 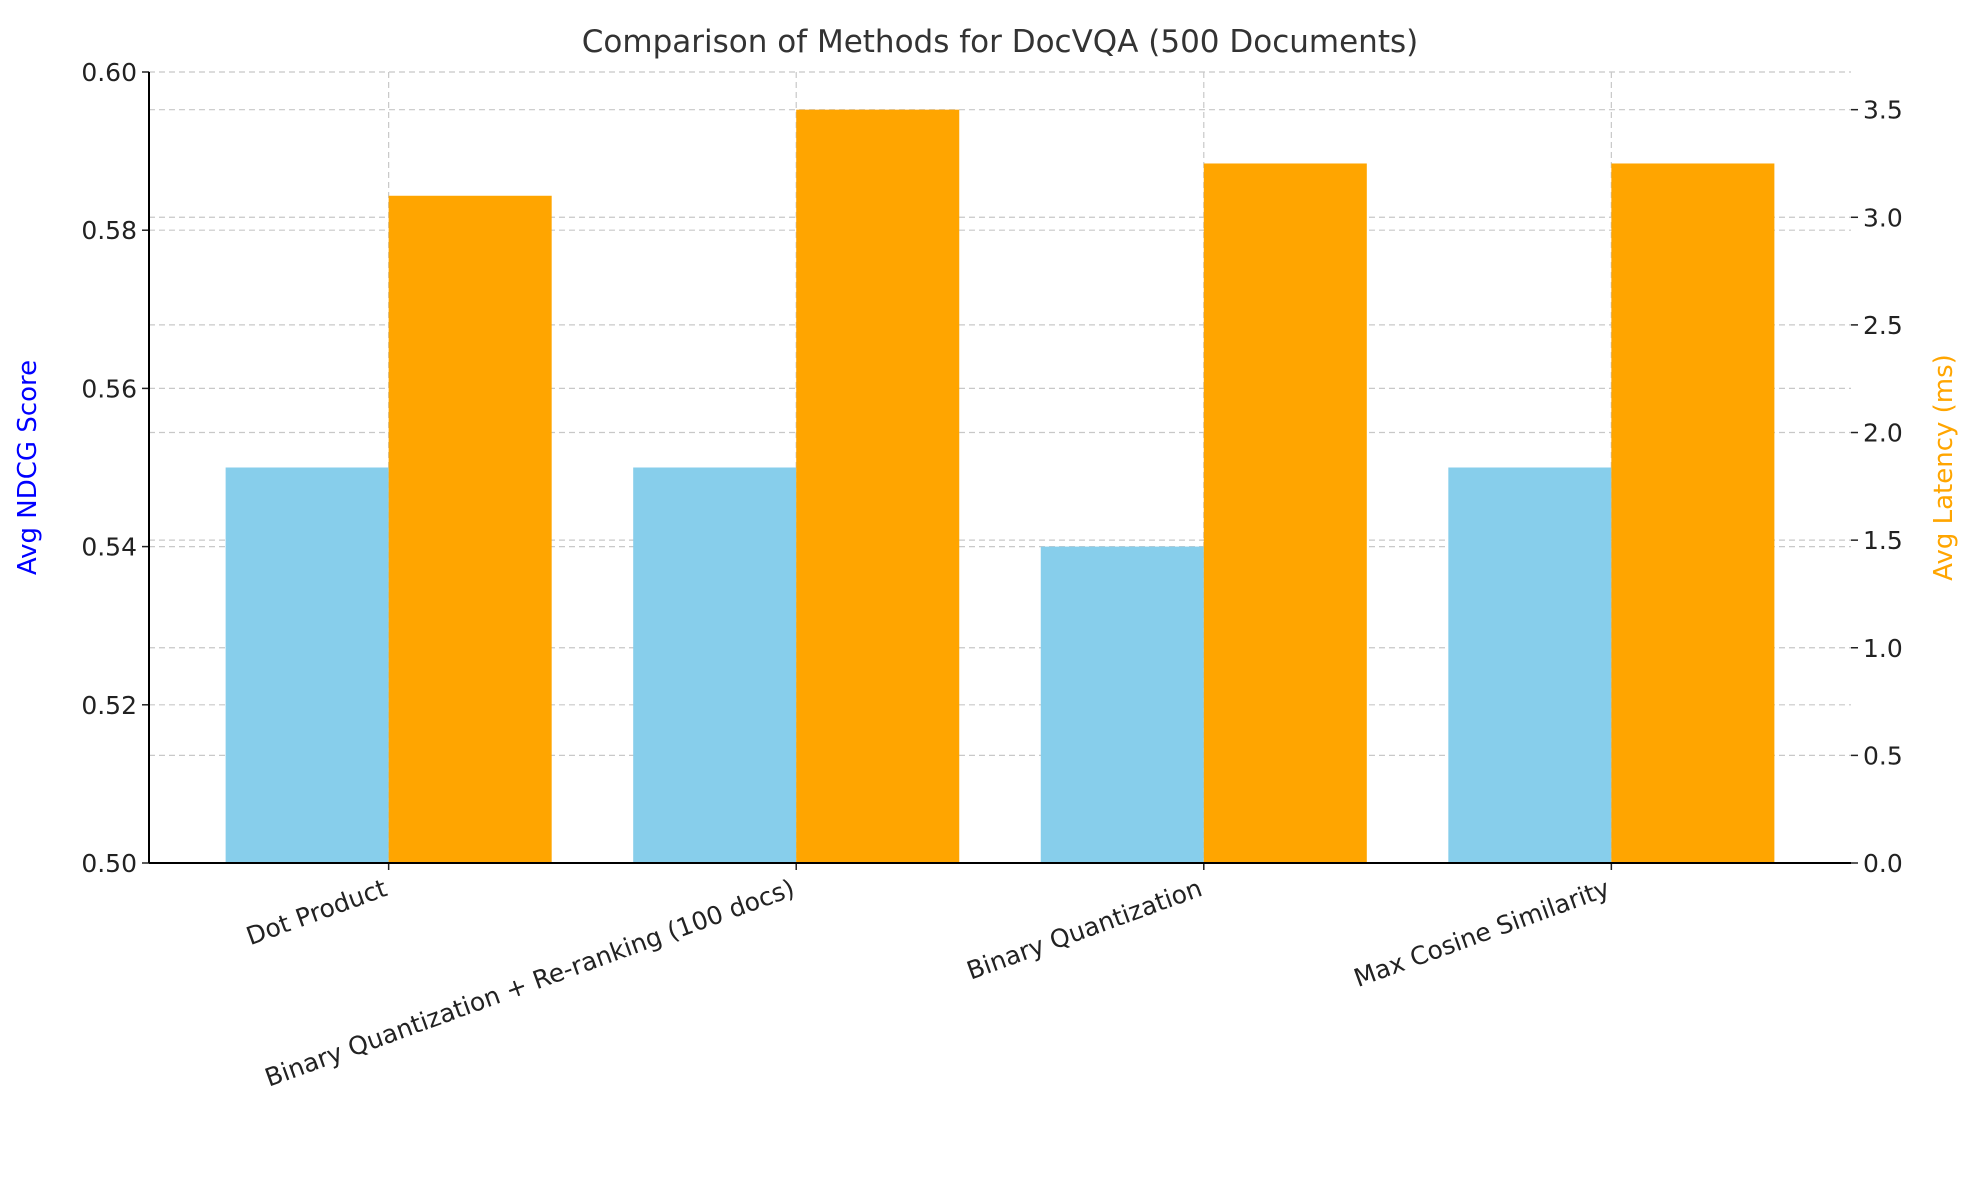 I want to click on y2-tick-label: 1.0, so click(x=1883, y=648).